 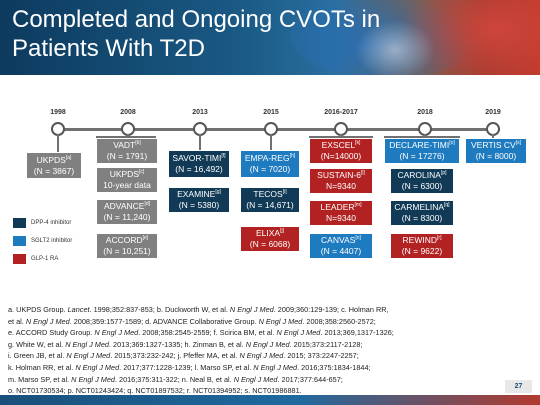 What do you see at coordinates (200, 112) in the screenshot?
I see `year-label-2013: 2013` at bounding box center [200, 112].